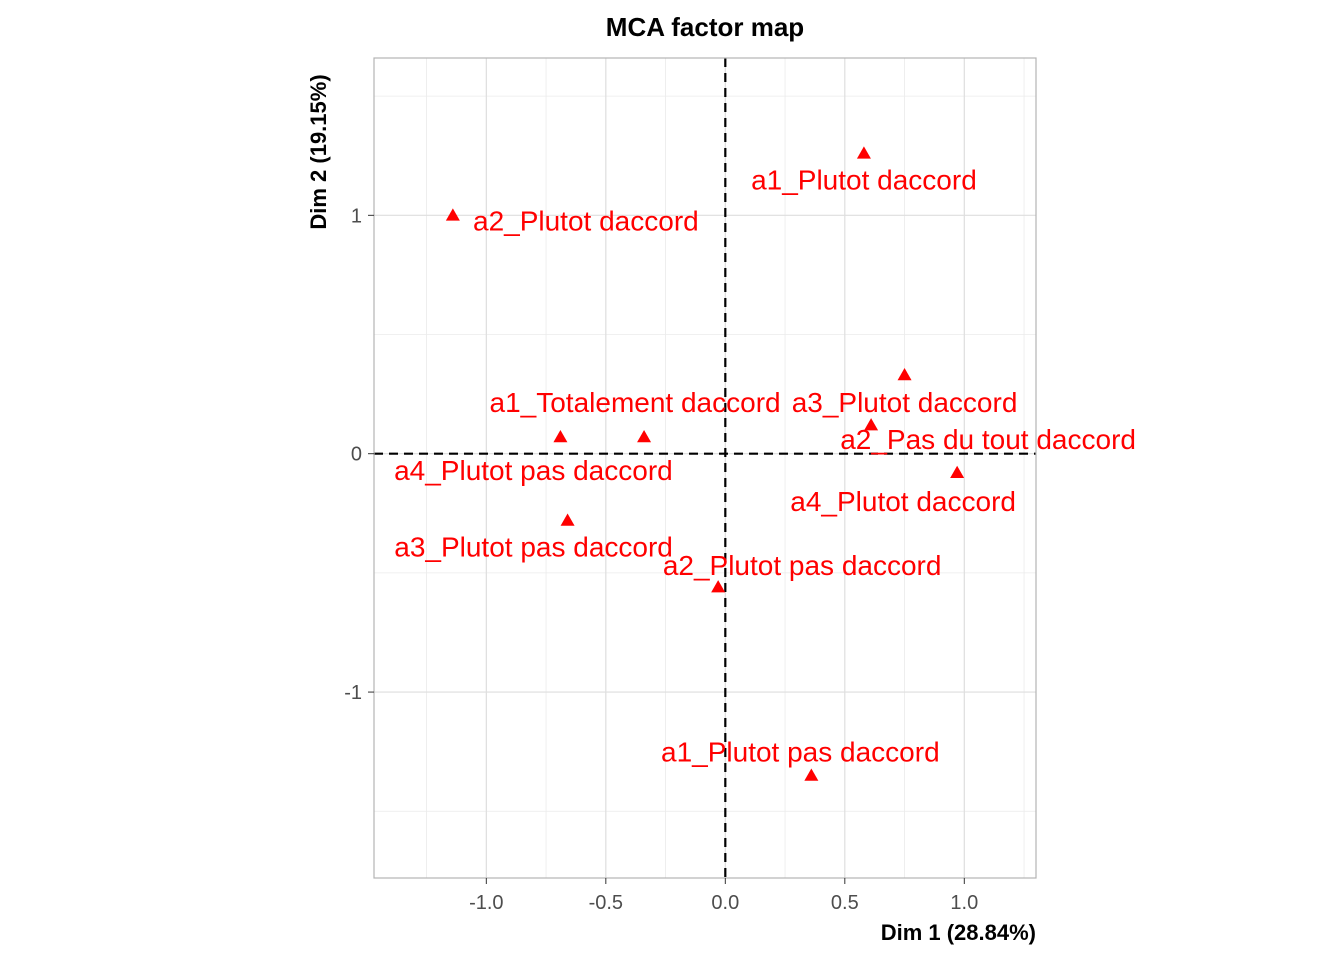  What do you see at coordinates (988, 439) in the screenshot?
I see `point-label: a2_Pas du tout daccord` at bounding box center [988, 439].